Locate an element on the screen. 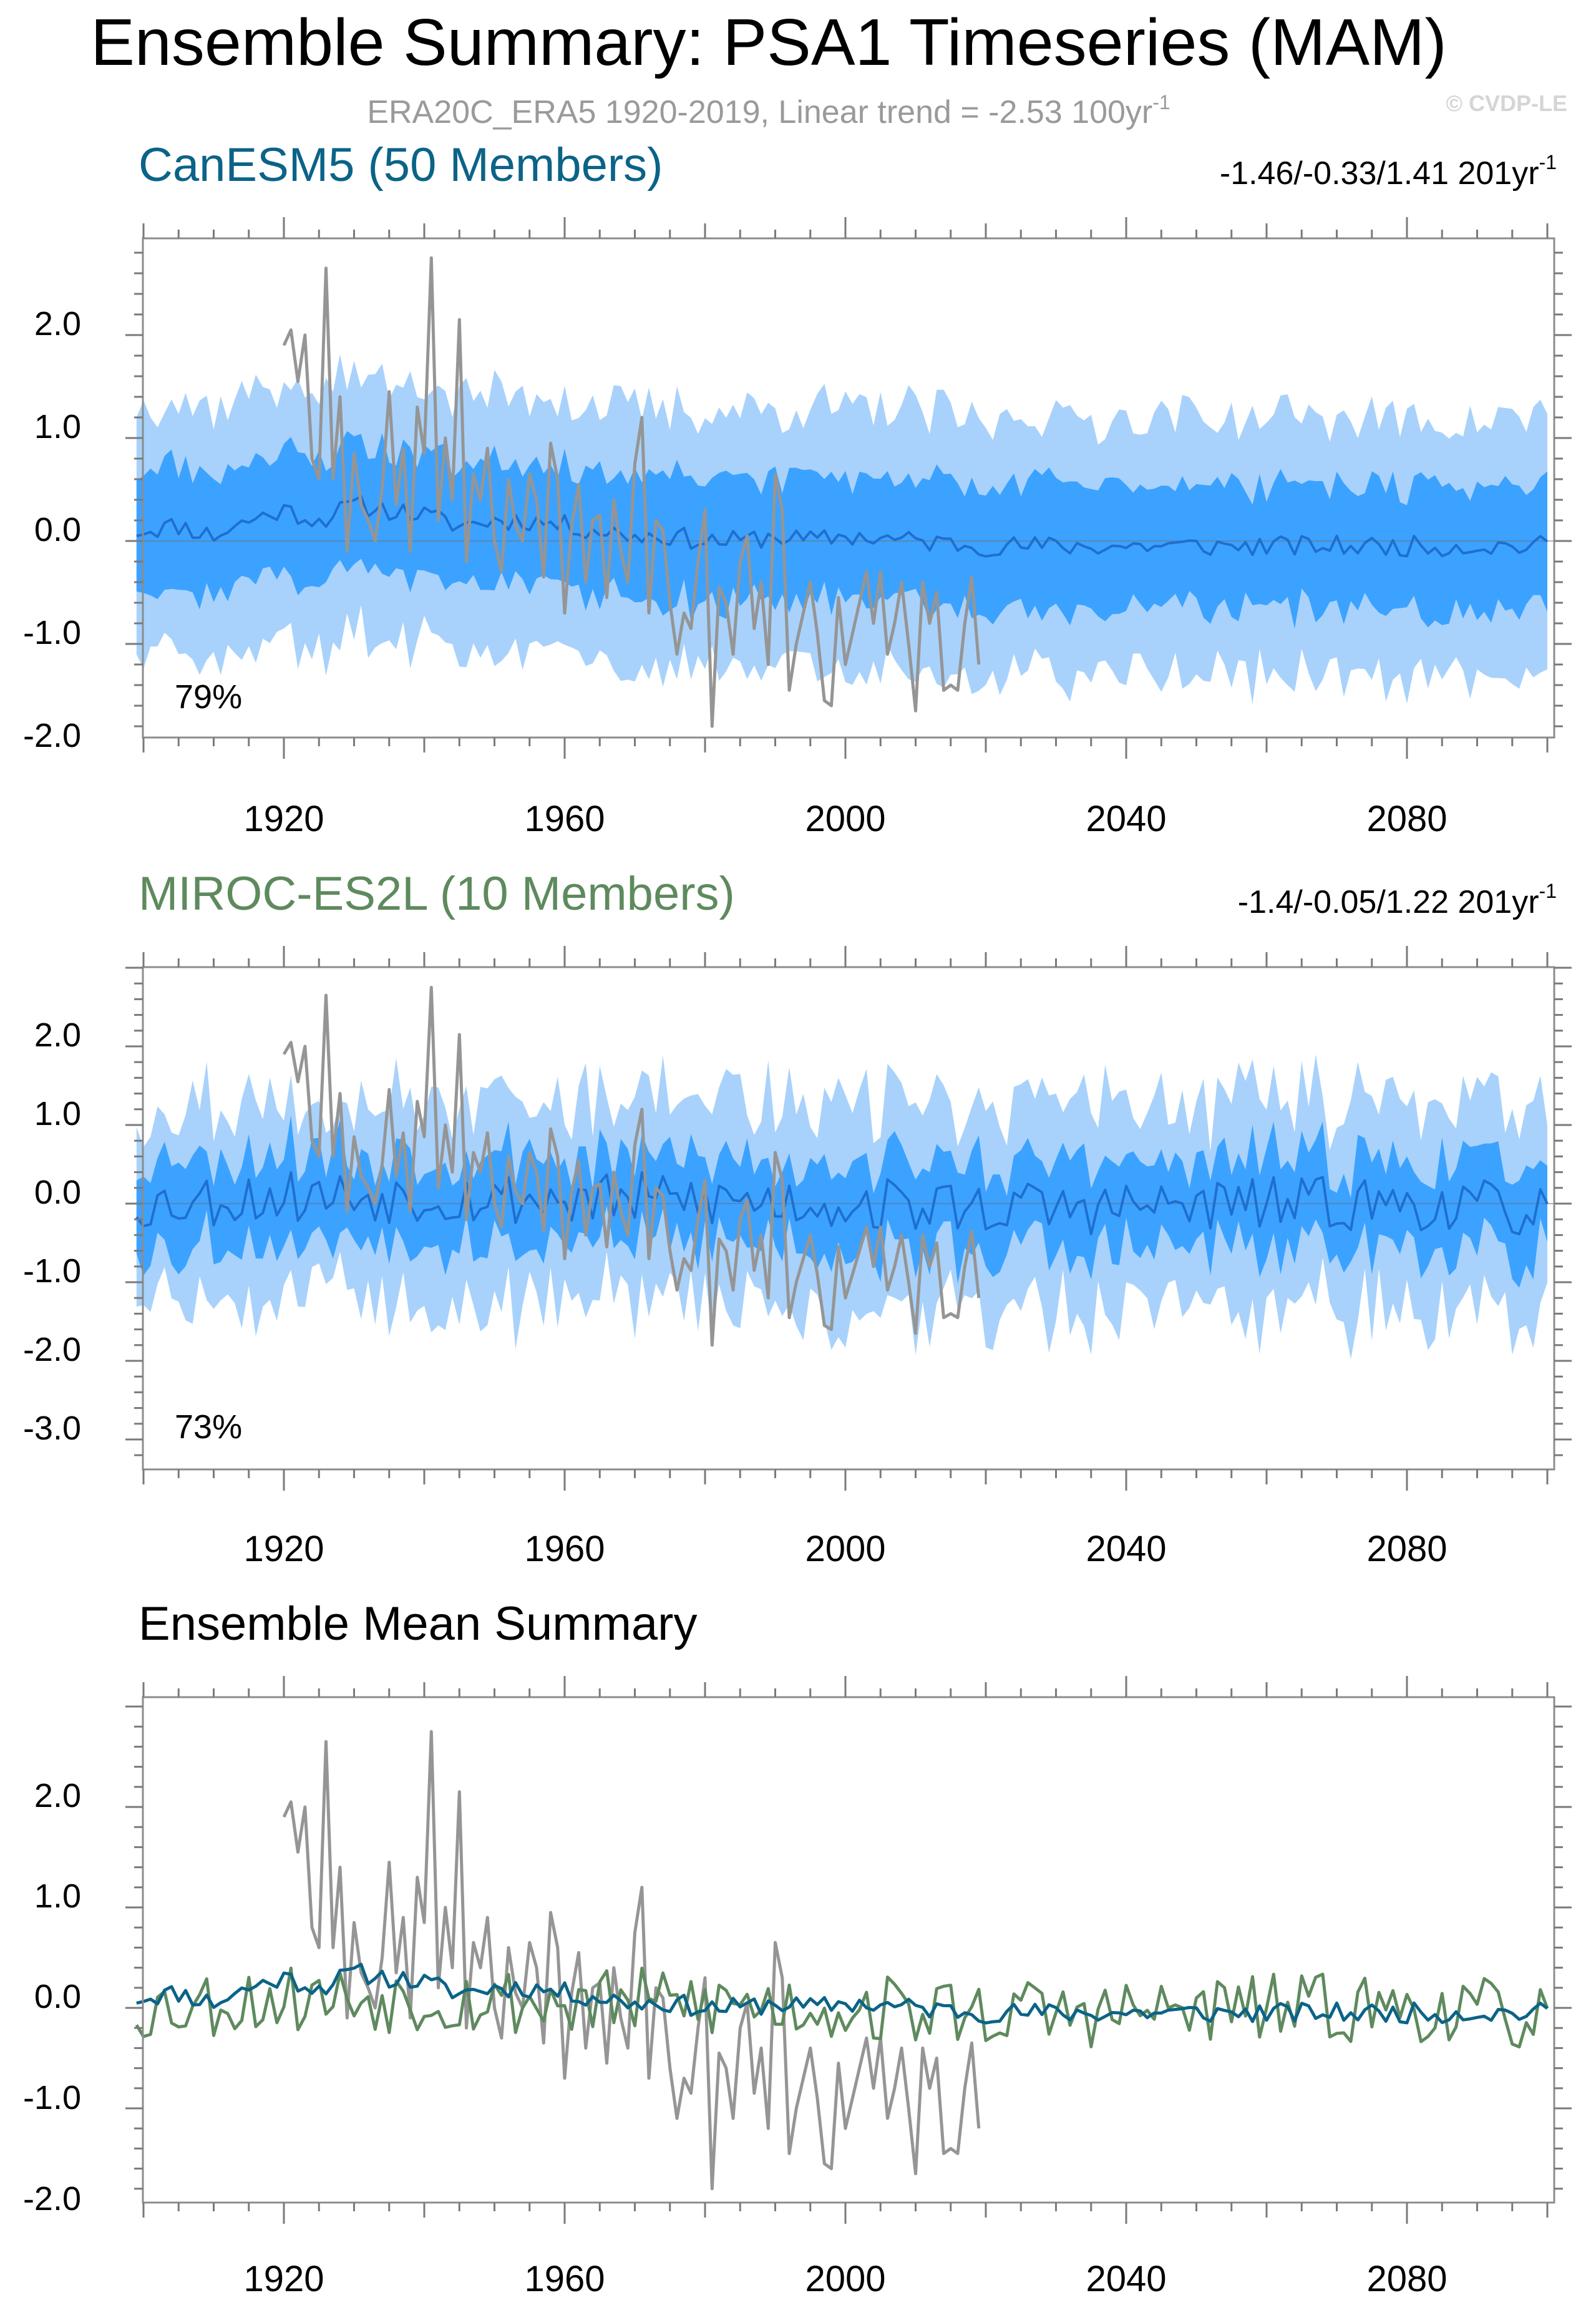 Image resolution: width=1596 pixels, height=2313 pixels. panel-miroc-plot is located at coordinates (844, 1173).